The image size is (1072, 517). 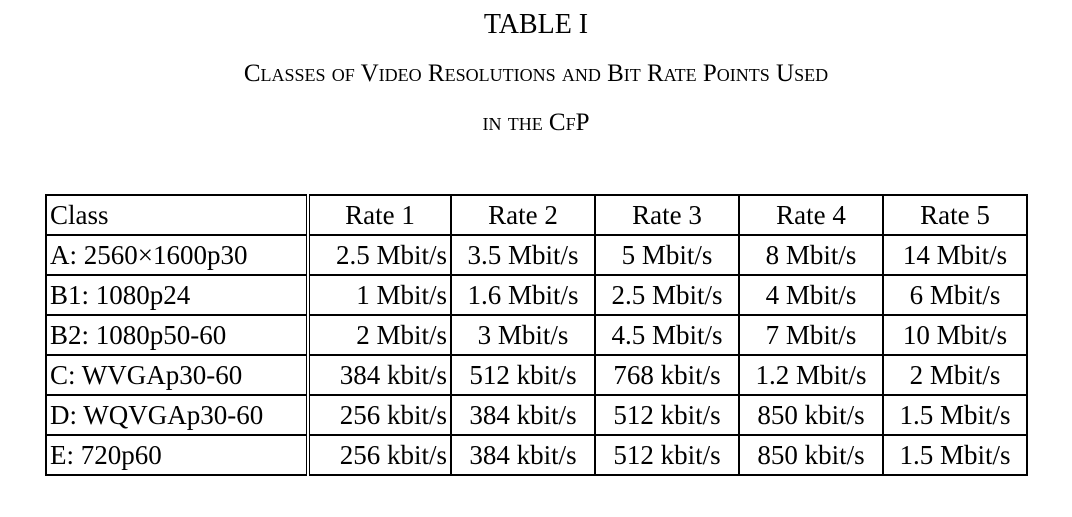 What do you see at coordinates (955, 335) in the screenshot?
I see `cell-rate-5: 10 Mbit/s` at bounding box center [955, 335].